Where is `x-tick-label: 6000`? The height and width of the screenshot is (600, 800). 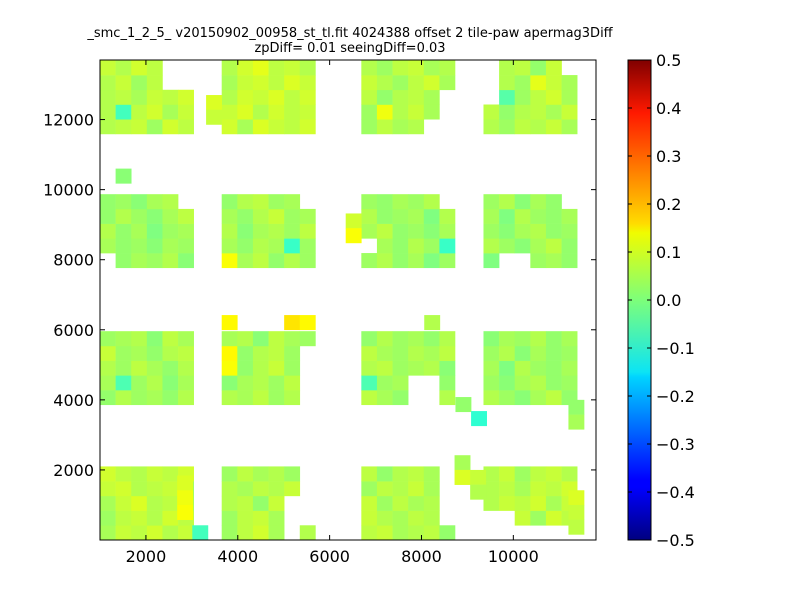
x-tick-label: 6000 is located at coordinates (329, 556).